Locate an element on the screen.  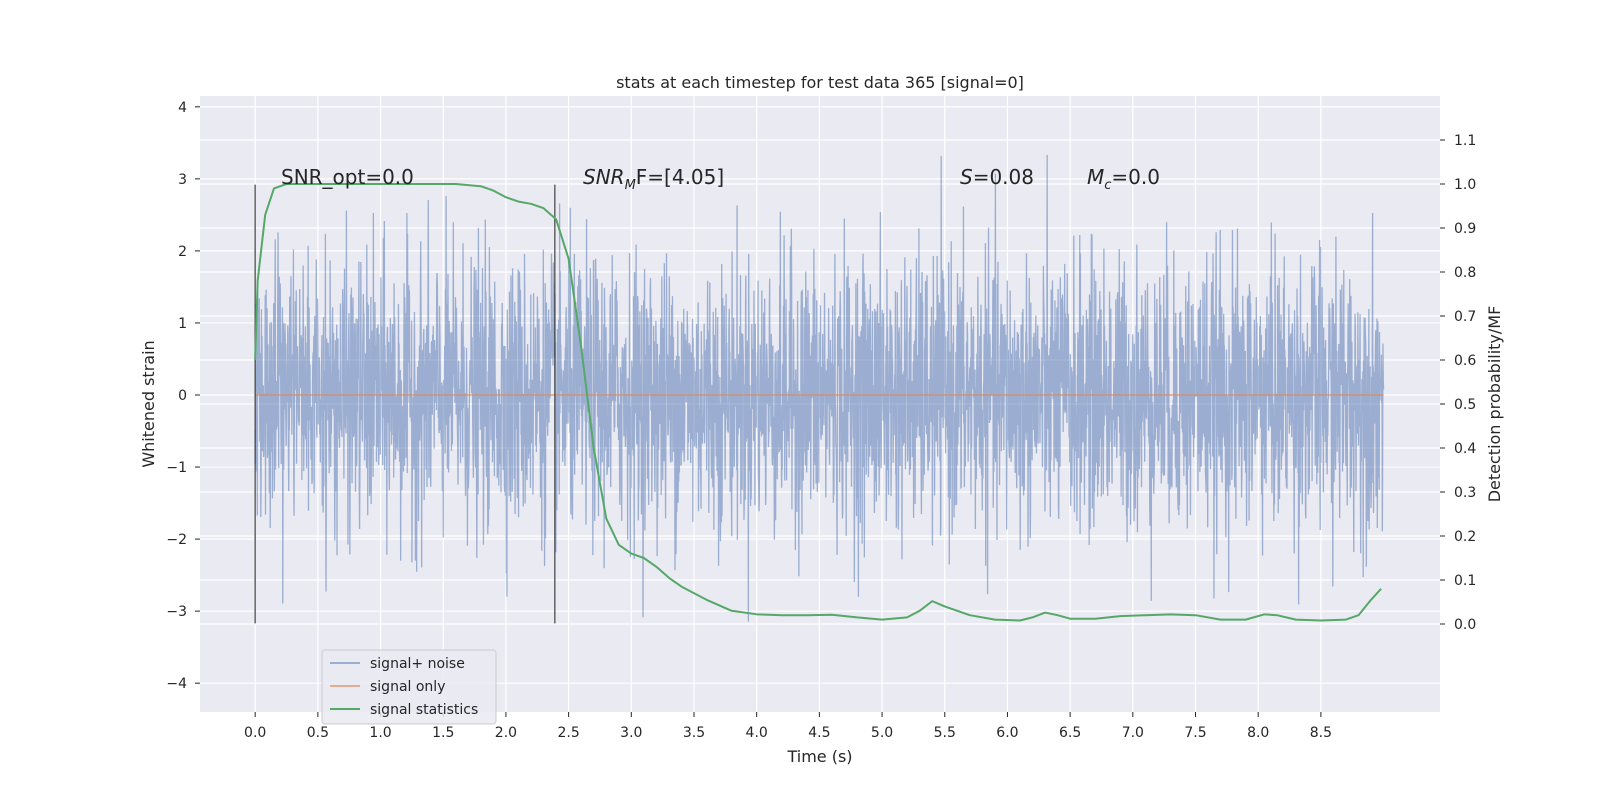
x-tick-label: 3.0 is located at coordinates (631, 733).